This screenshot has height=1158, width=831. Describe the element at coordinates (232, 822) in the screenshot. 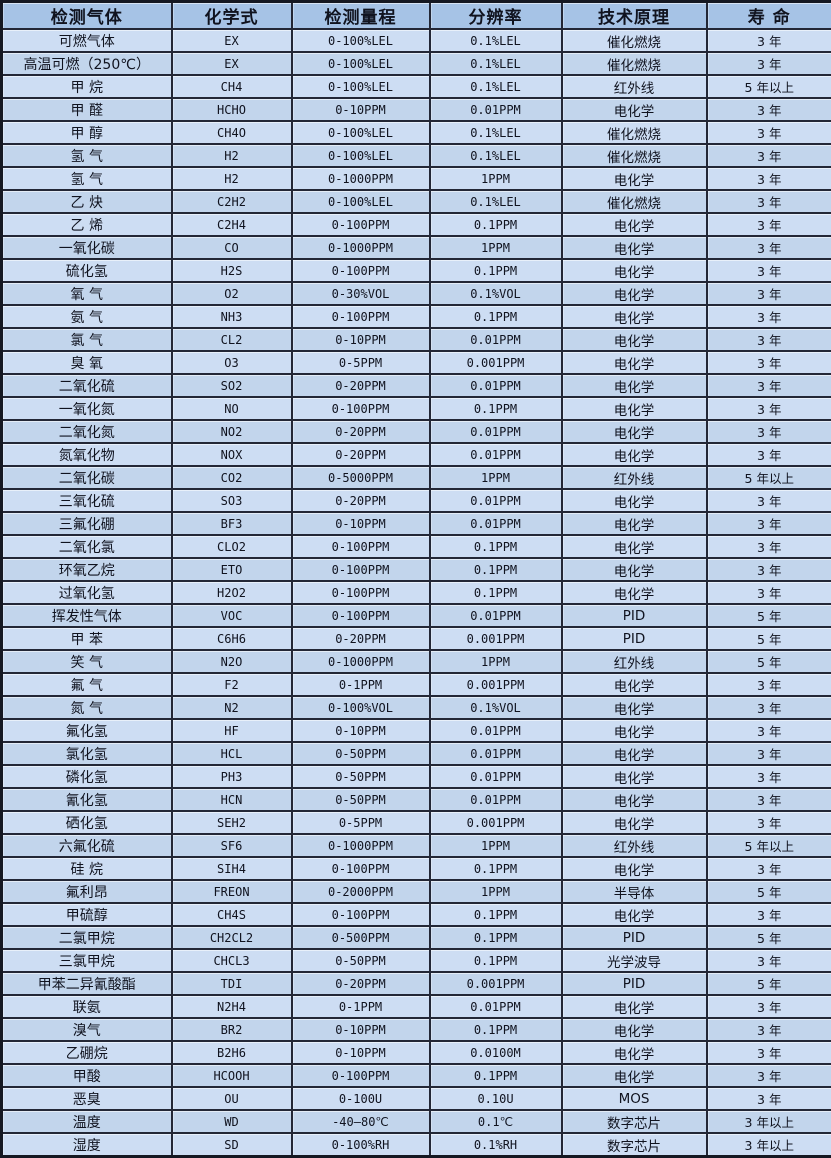

I see `formula-cell: SEH2` at that location.